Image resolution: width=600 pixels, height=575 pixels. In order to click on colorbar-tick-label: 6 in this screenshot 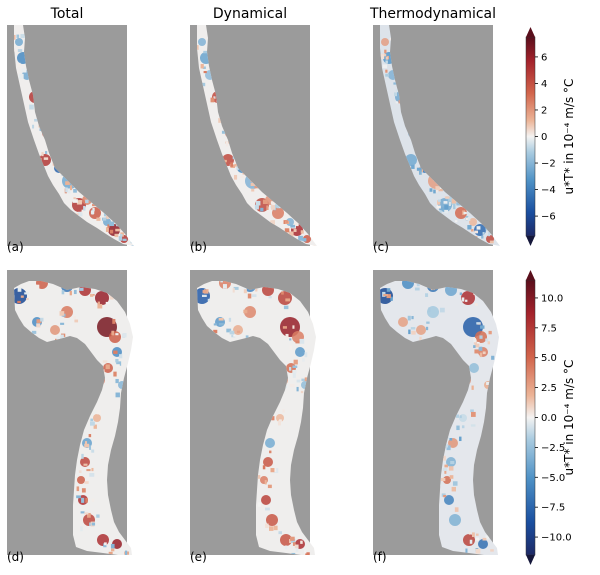, I will do `click(544, 57)`.